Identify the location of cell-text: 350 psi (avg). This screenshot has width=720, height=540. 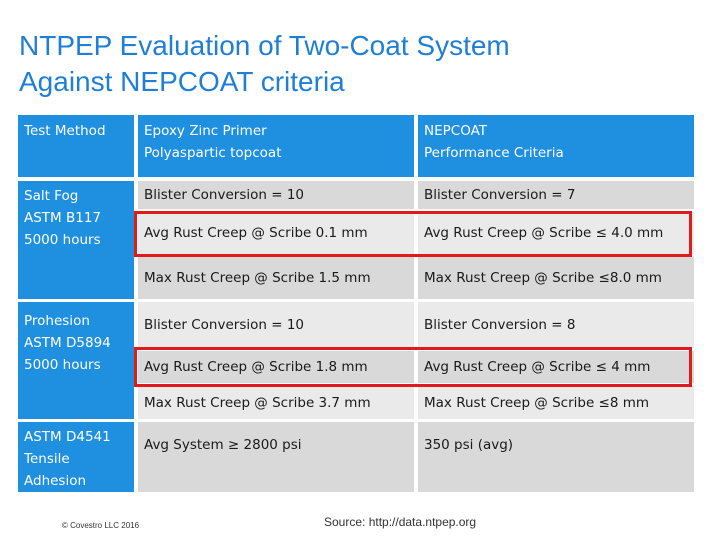
(469, 445).